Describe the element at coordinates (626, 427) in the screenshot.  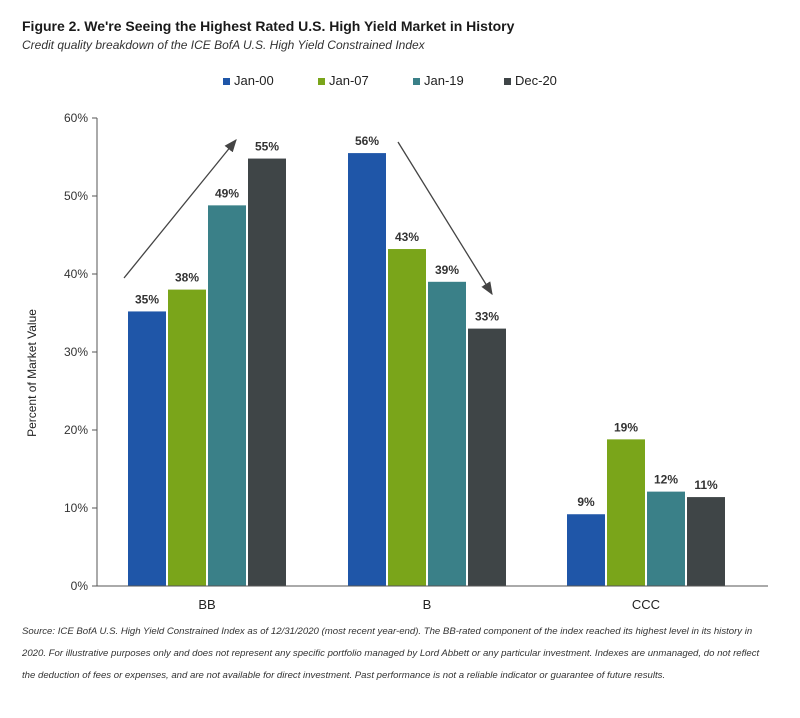
I see `data-label-ccc-jan-07: 19%` at that location.